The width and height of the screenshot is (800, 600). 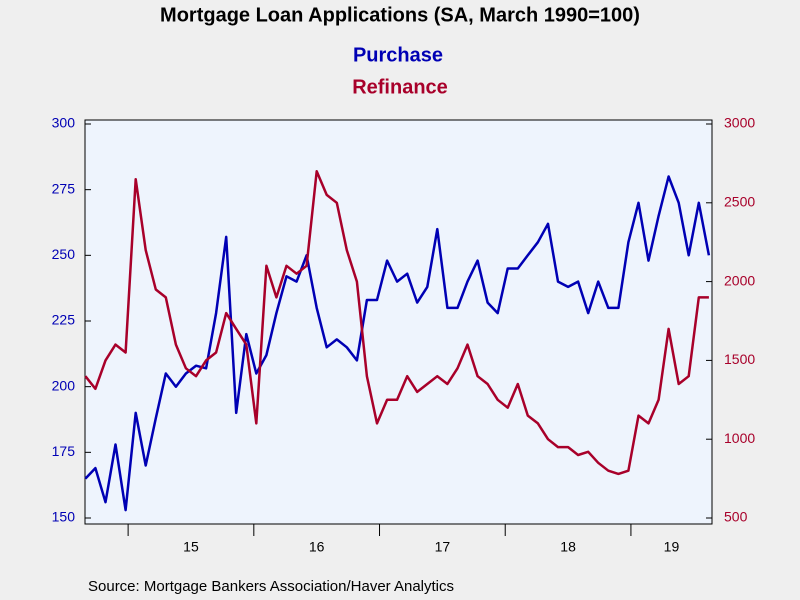 I want to click on y-tick-label: 250, so click(x=64, y=254).